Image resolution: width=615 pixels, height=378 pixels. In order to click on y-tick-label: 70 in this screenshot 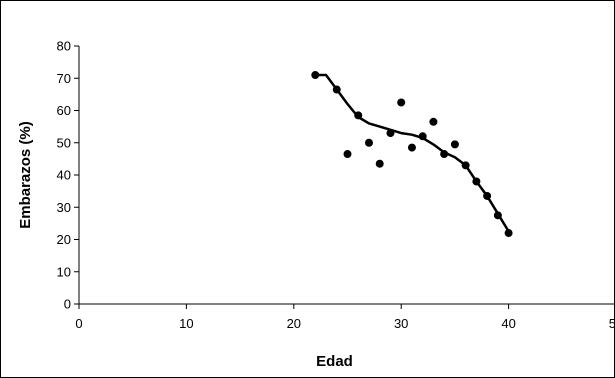, I will do `click(64, 78)`.